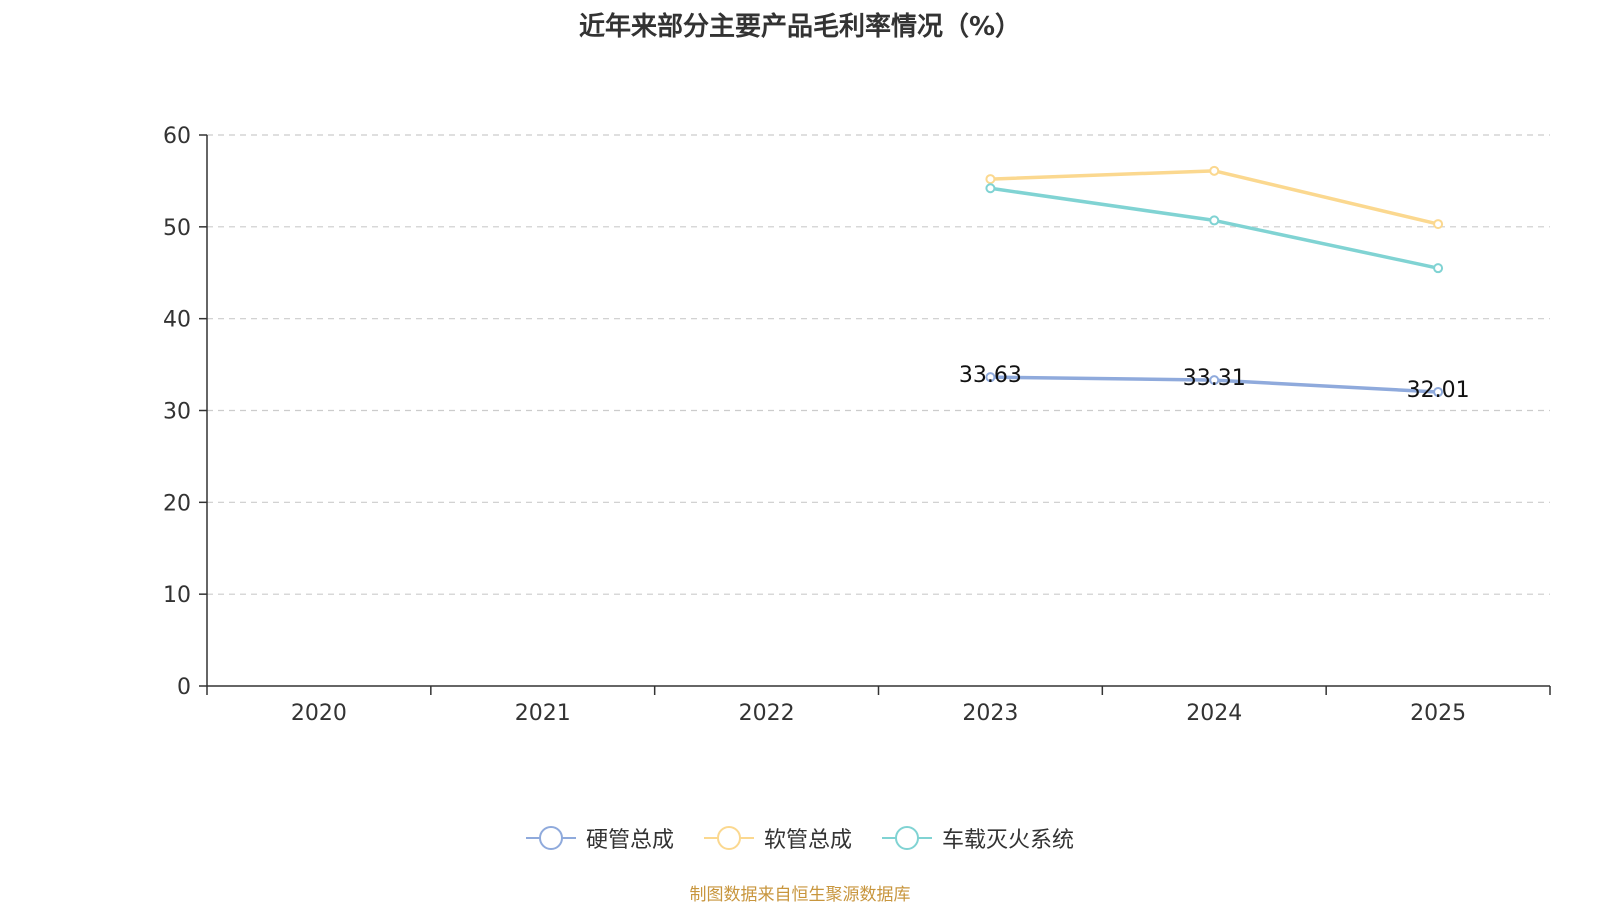  What do you see at coordinates (319, 713) in the screenshot?
I see `x-tick-label: 2020` at bounding box center [319, 713].